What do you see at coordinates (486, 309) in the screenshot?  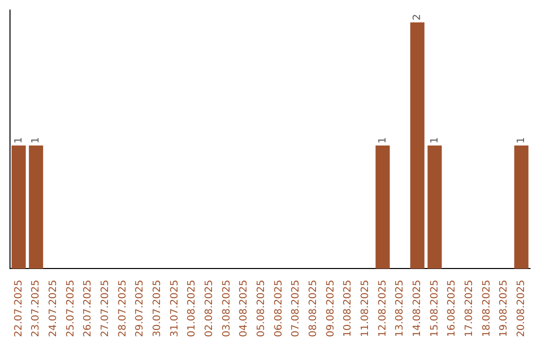 I see `x-tick-label: 18.08.2025` at bounding box center [486, 309].